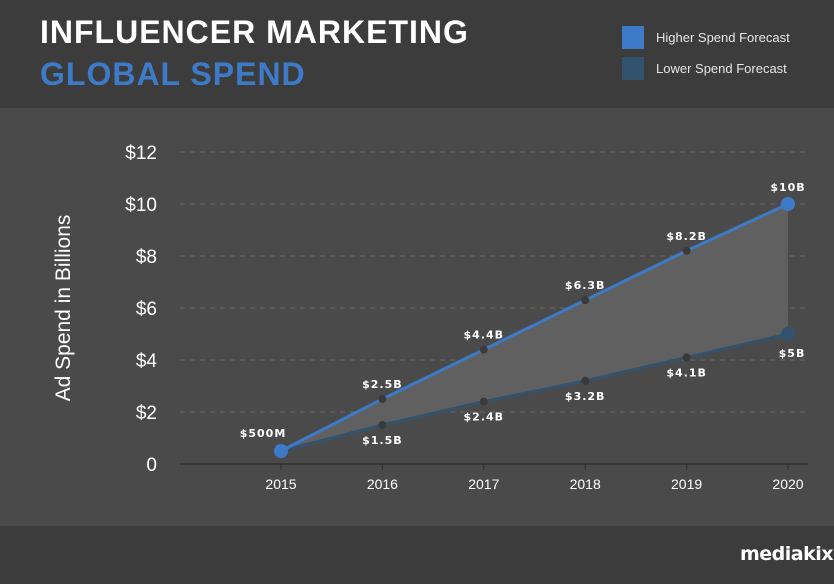  I want to click on data-label: $6.3B, so click(585, 285).